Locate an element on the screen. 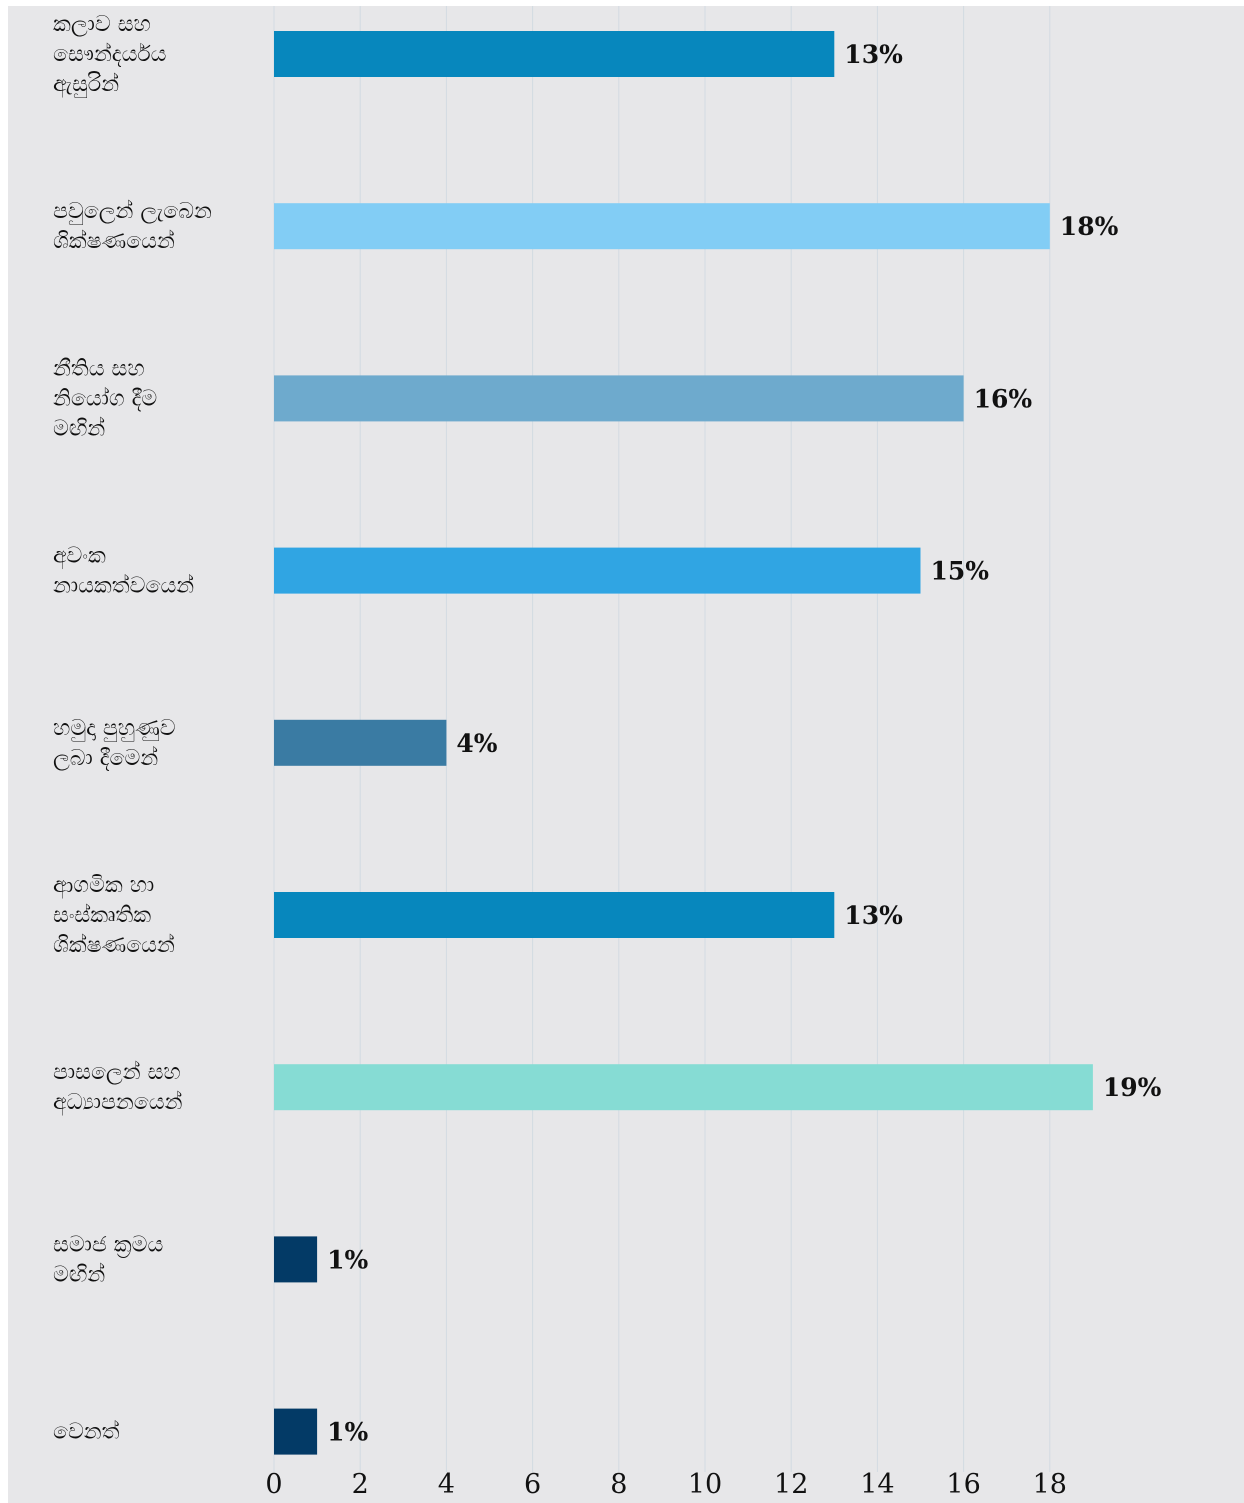 The width and height of the screenshot is (1244, 1503). category-label-line: වෙනත් is located at coordinates (86, 1431).